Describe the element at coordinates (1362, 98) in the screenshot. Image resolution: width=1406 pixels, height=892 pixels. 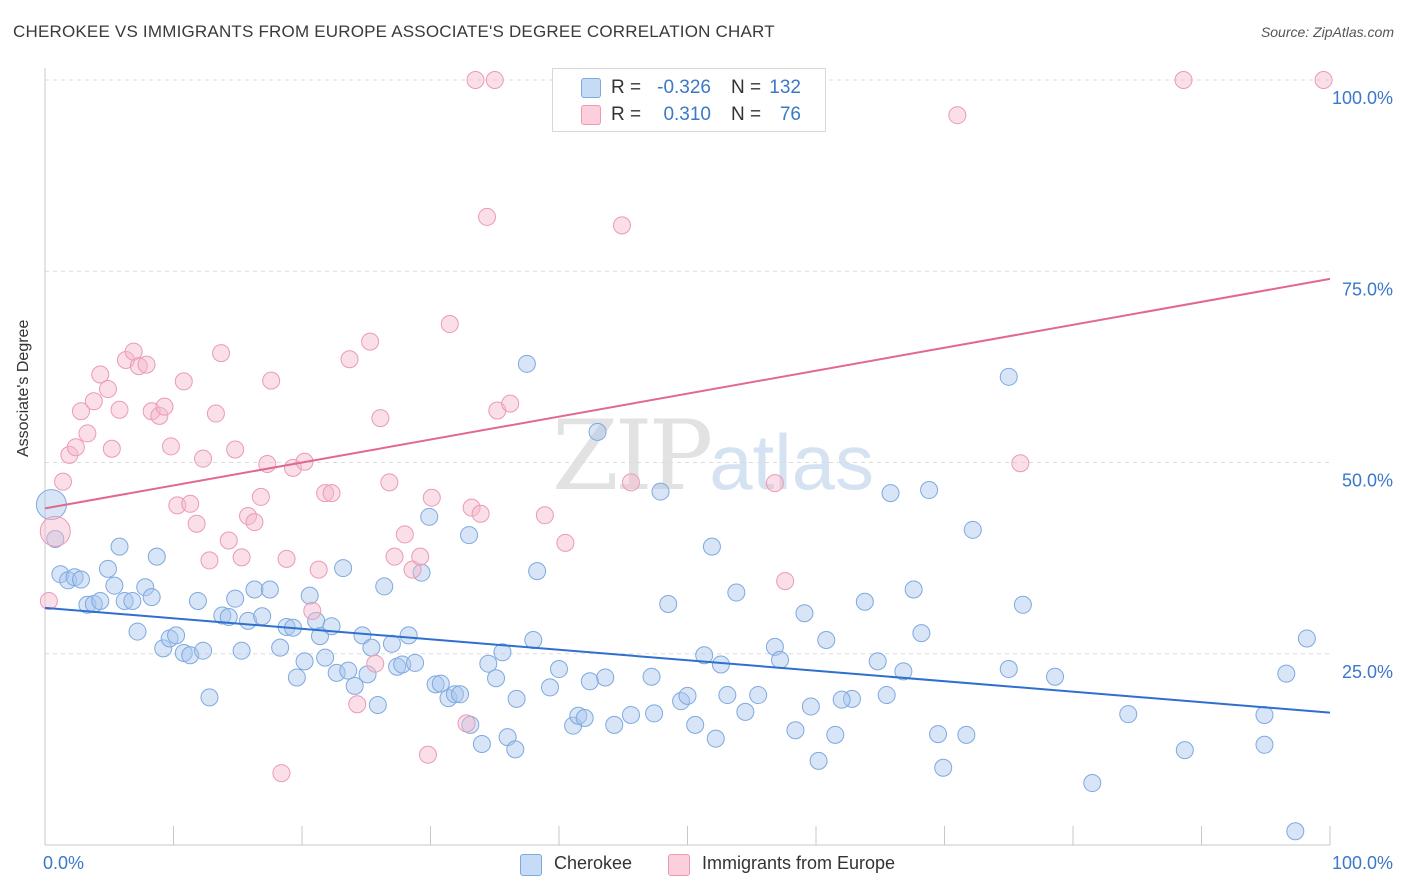
I see `y-tick-label: 100.0%` at that location.